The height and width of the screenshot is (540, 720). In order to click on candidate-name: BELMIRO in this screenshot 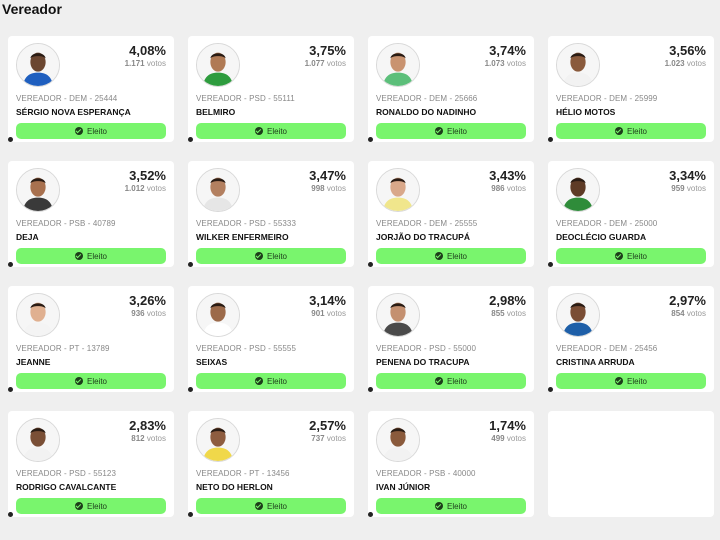, I will do `click(216, 112)`.